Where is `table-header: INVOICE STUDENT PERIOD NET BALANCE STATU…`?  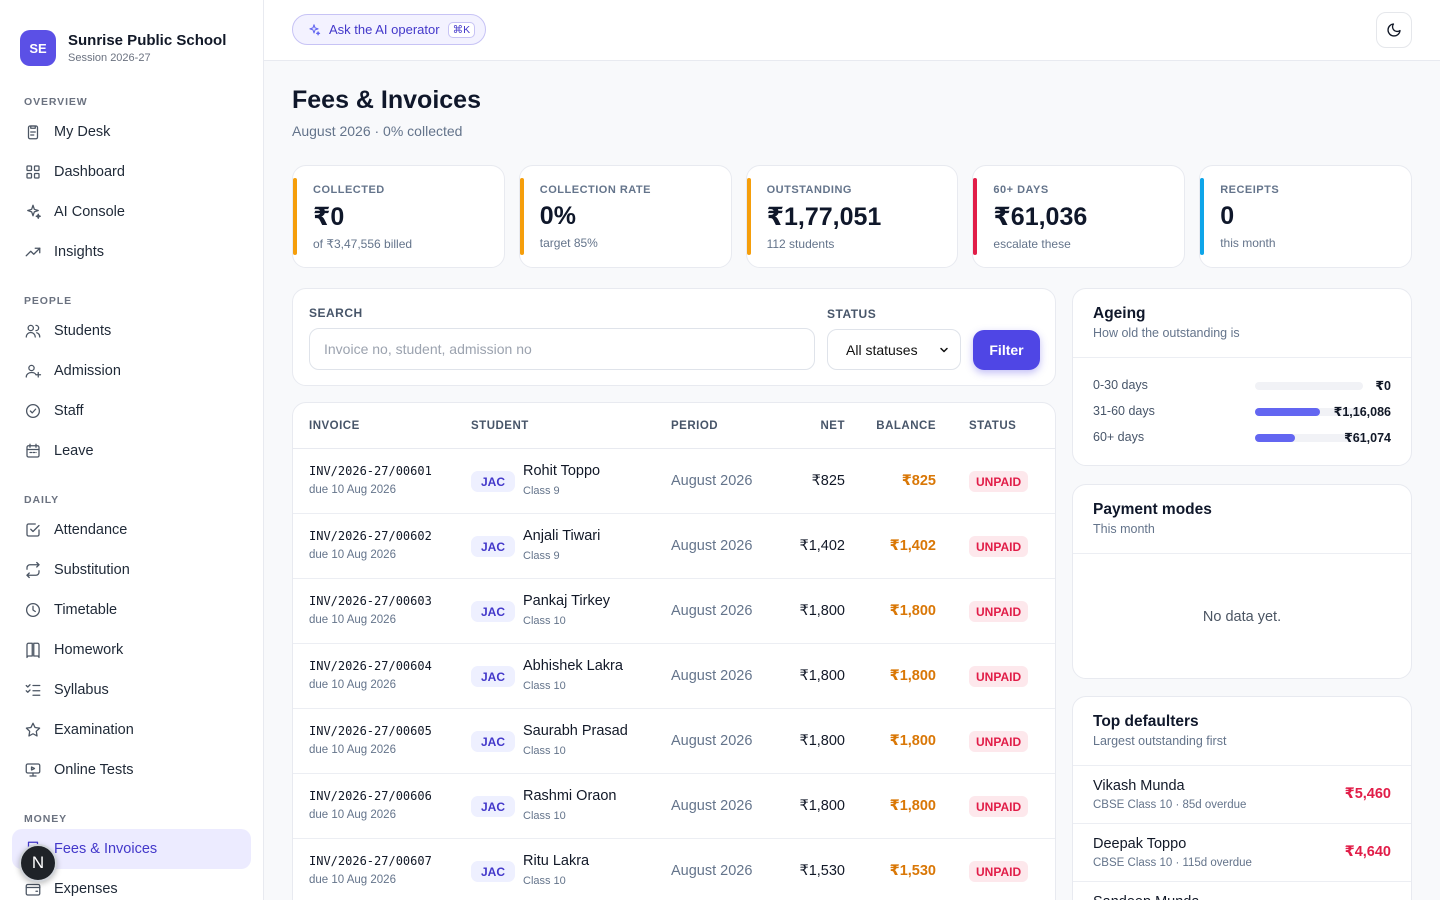
table-header: INVOICE STUDENT PERIOD NET BALANCE STATU… is located at coordinates (674, 426).